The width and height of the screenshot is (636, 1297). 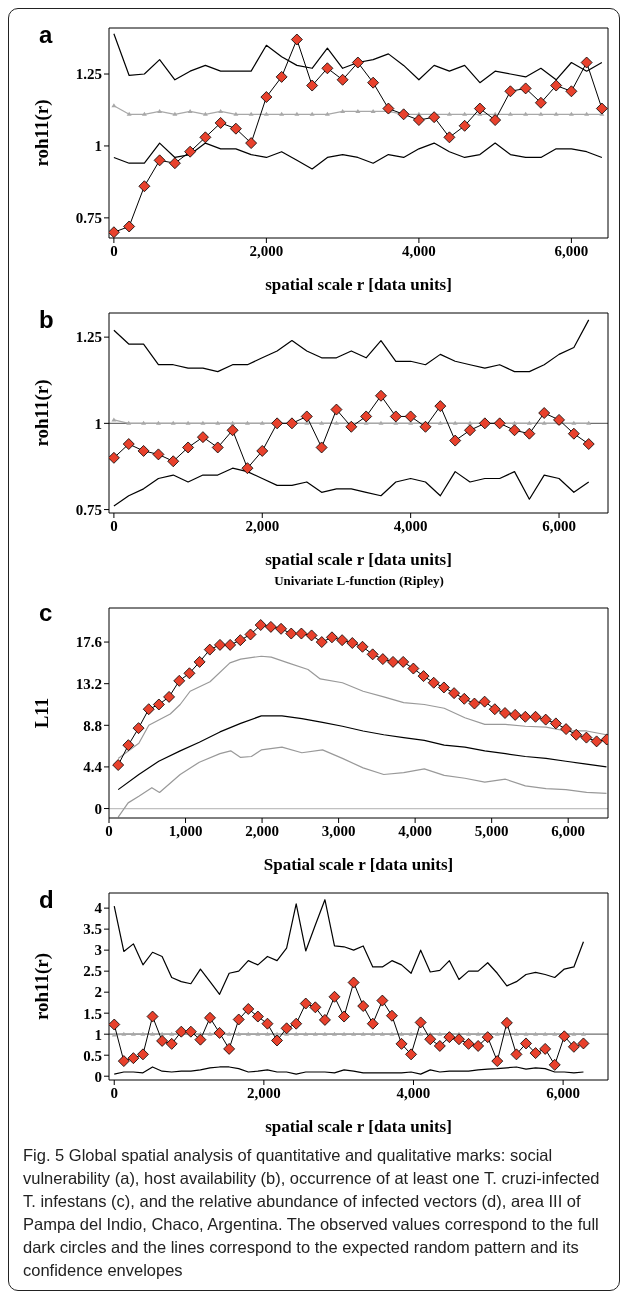 What do you see at coordinates (93, 767) in the screenshot?
I see `y-tick-label: 4.4` at bounding box center [93, 767].